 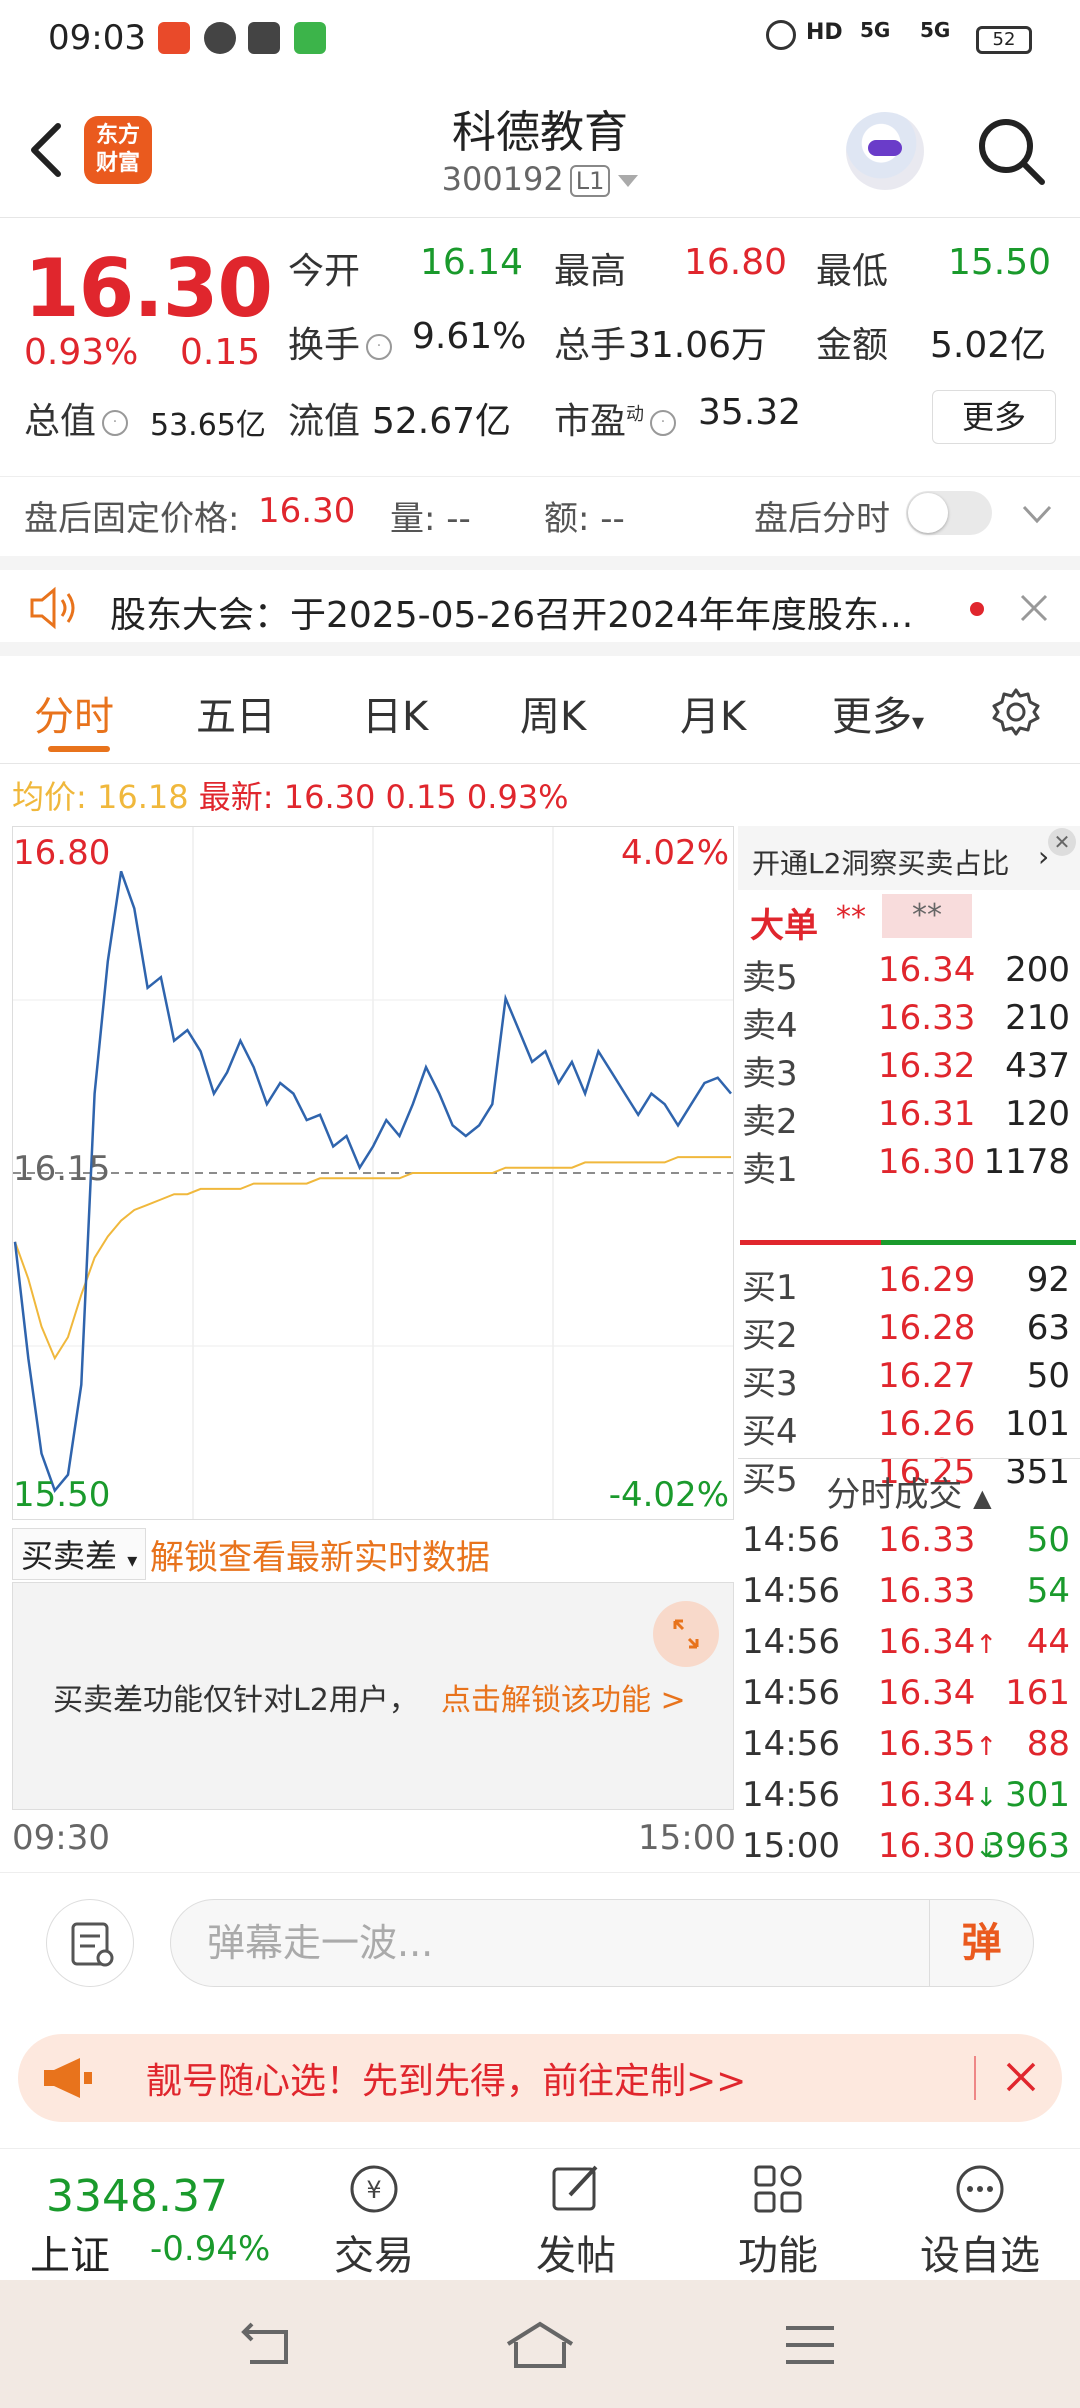 What do you see at coordinates (713, 717) in the screenshot?
I see `tab-monthly-k: 月K` at bounding box center [713, 717].